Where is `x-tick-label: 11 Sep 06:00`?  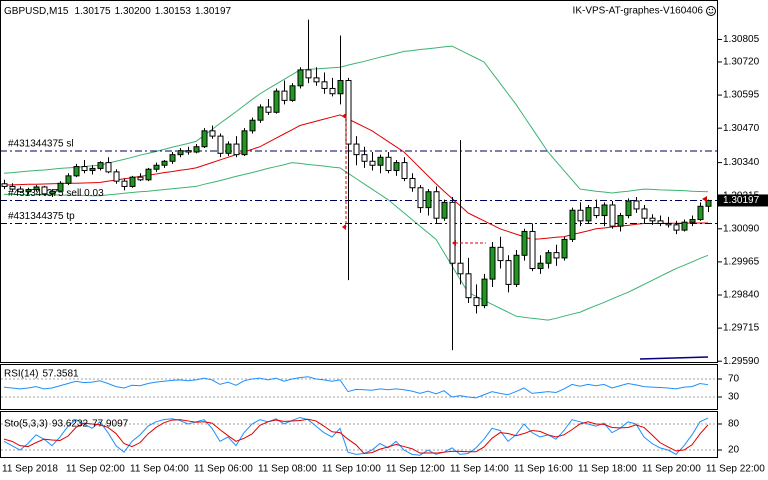 x-tick-label: 11 Sep 06:00 is located at coordinates (223, 469).